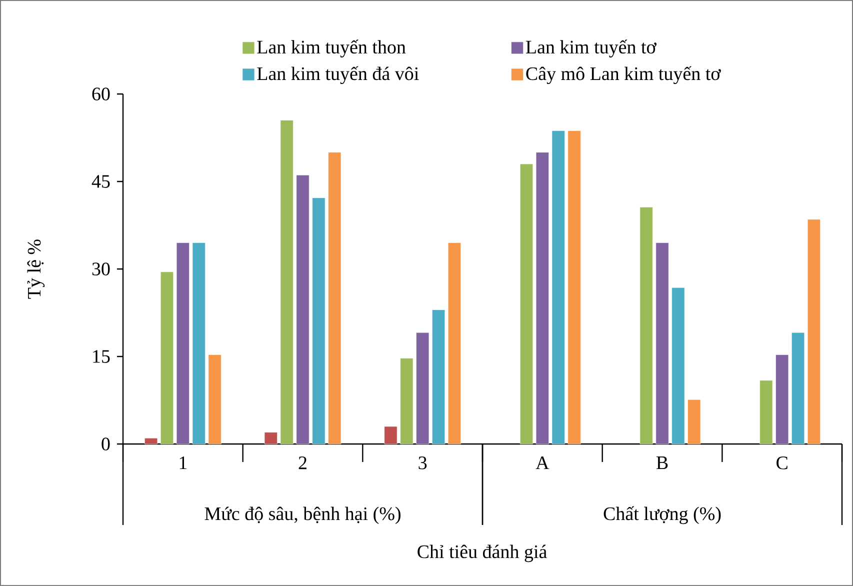  I want to click on legend-label: Lan kim tuyến thon, so click(331, 49).